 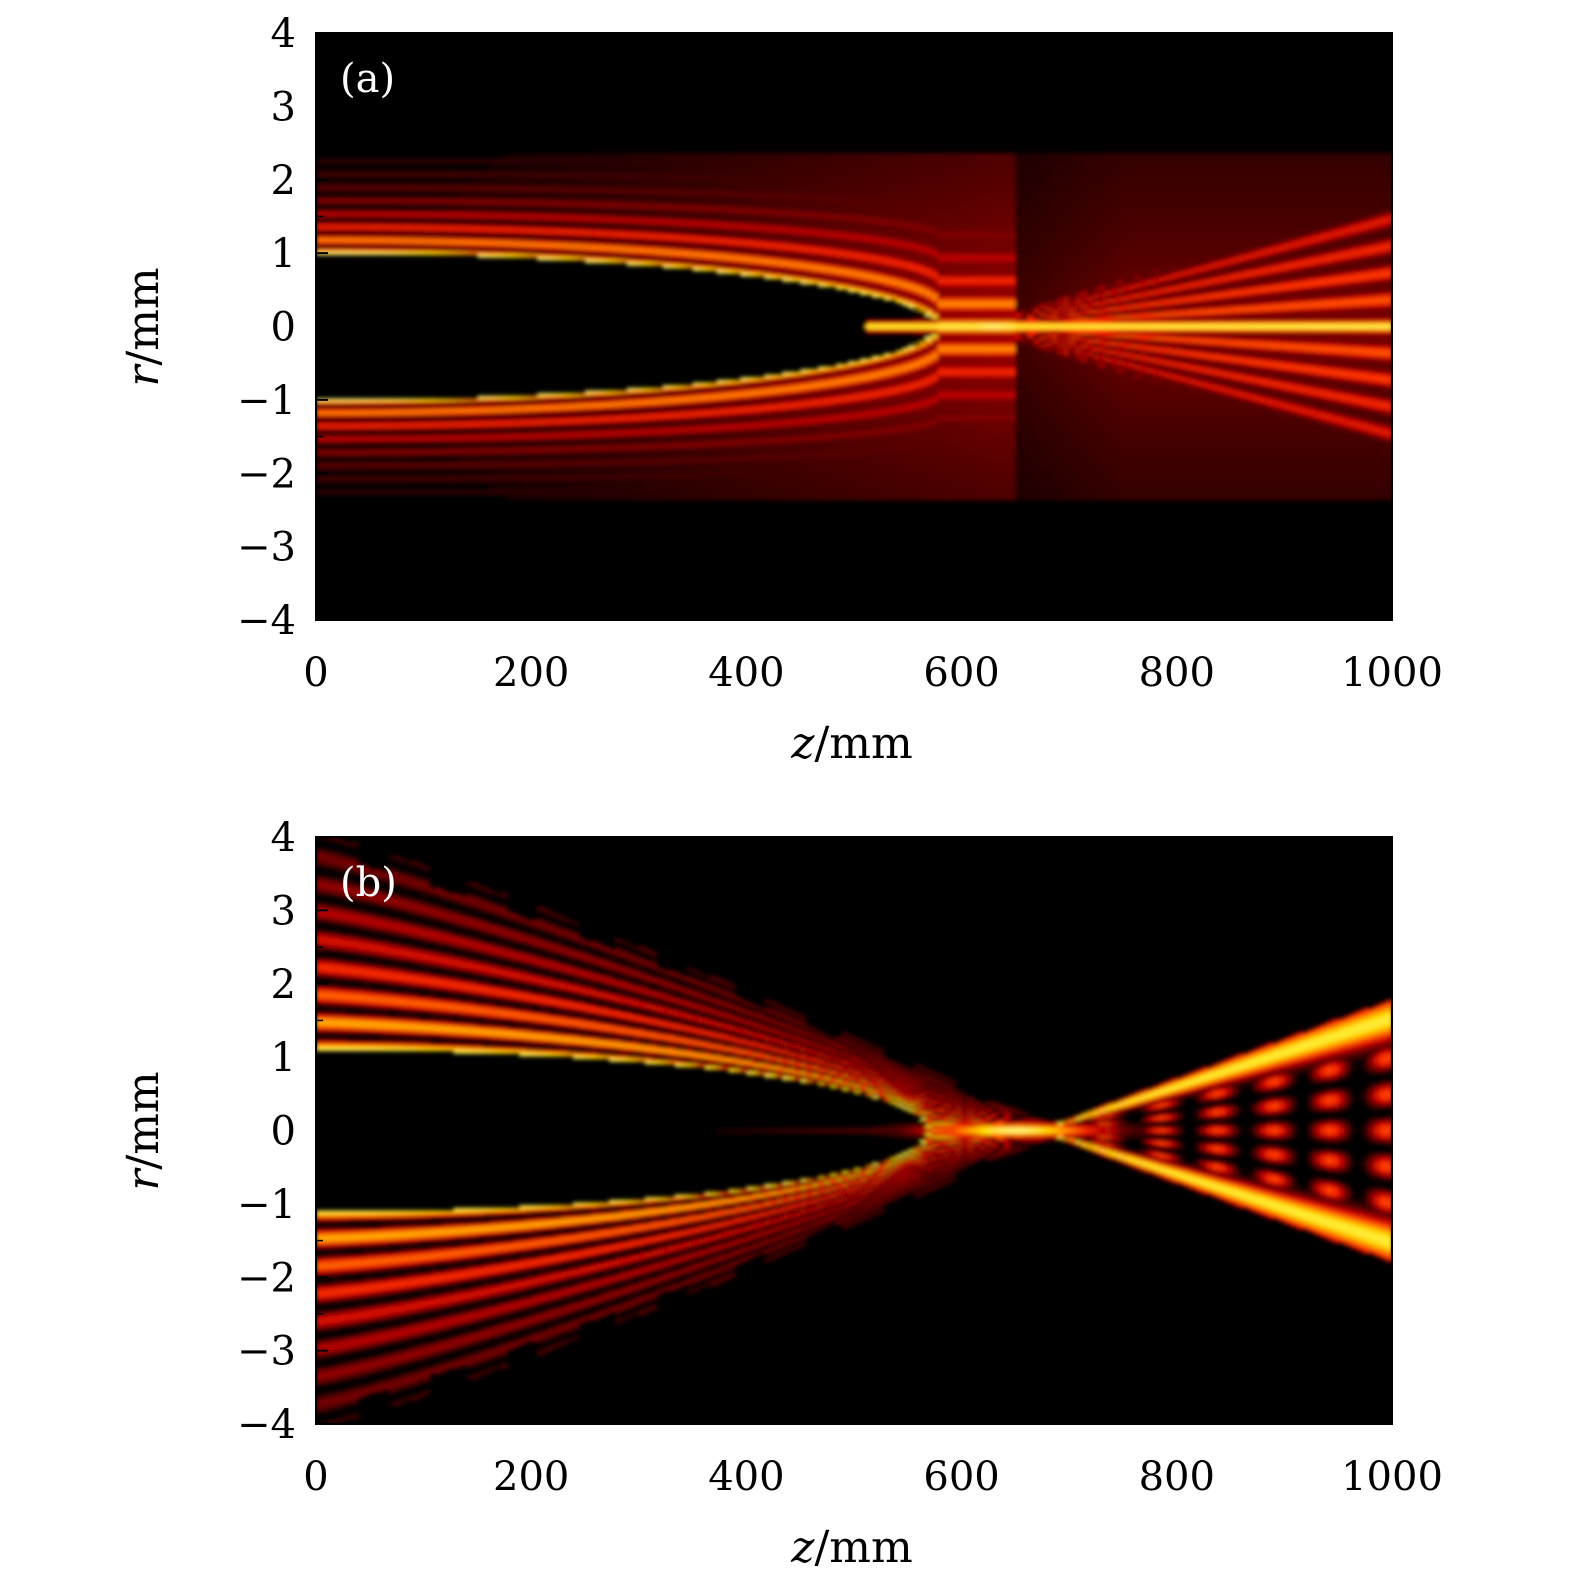 I want to click on y-tick-label-b-7: −3, so click(x=266, y=1352).